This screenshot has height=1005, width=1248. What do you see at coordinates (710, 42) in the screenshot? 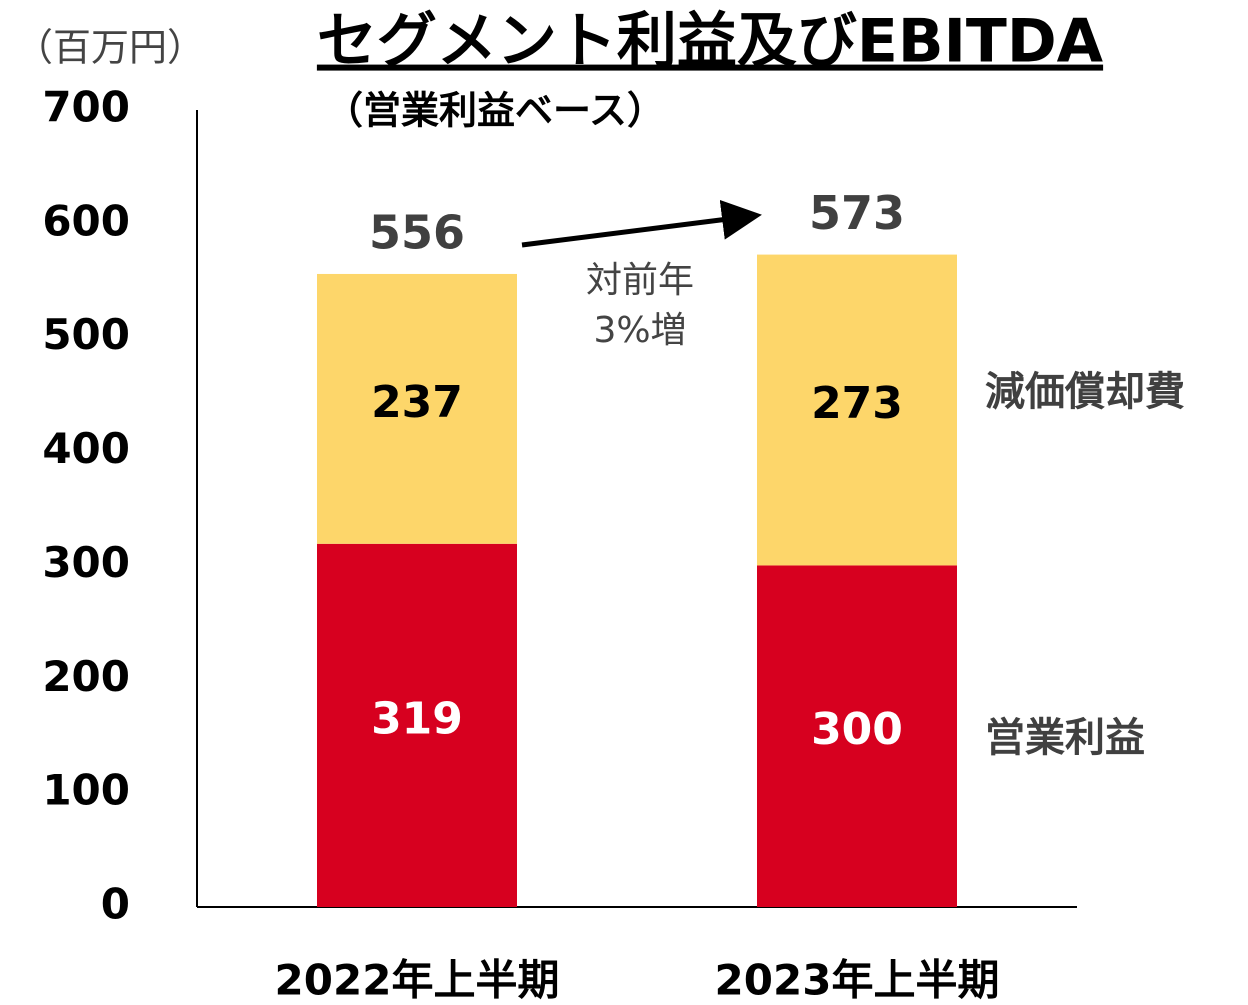
I see `chart-title: セグメント利益及びEBITDA` at bounding box center [710, 42].